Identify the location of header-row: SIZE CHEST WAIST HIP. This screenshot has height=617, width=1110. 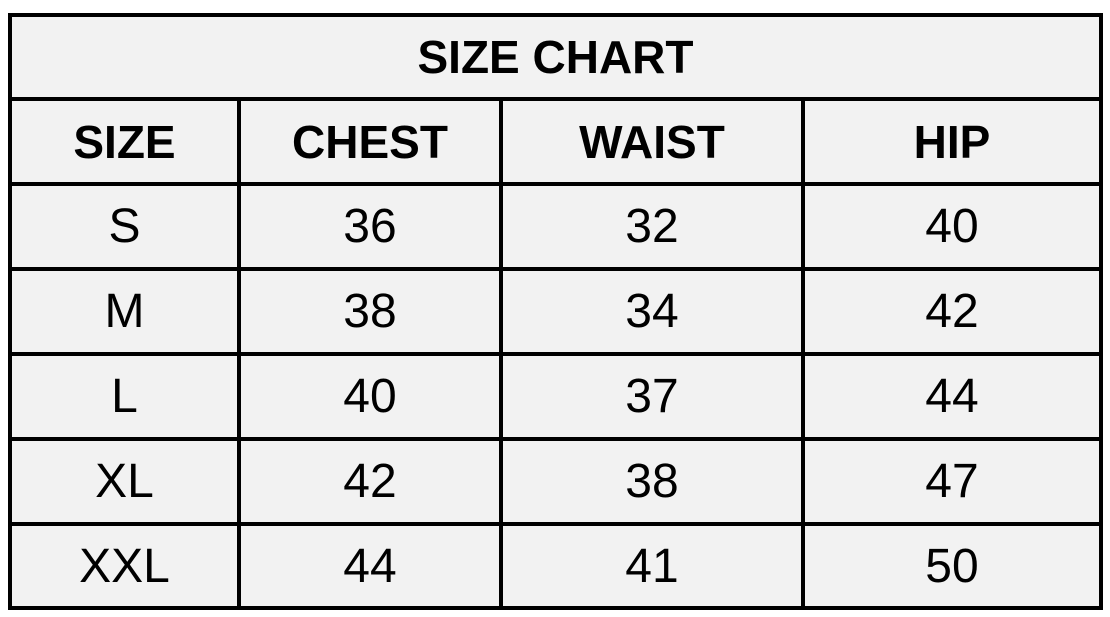
(555, 143).